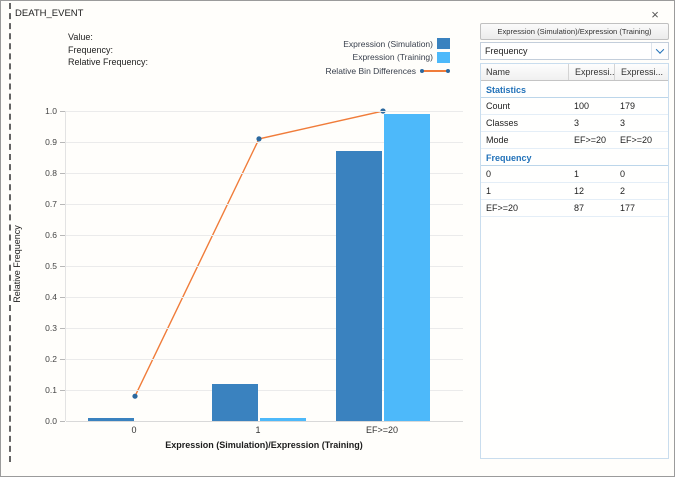  I want to click on docked-panel-edge, so click(10, 232).